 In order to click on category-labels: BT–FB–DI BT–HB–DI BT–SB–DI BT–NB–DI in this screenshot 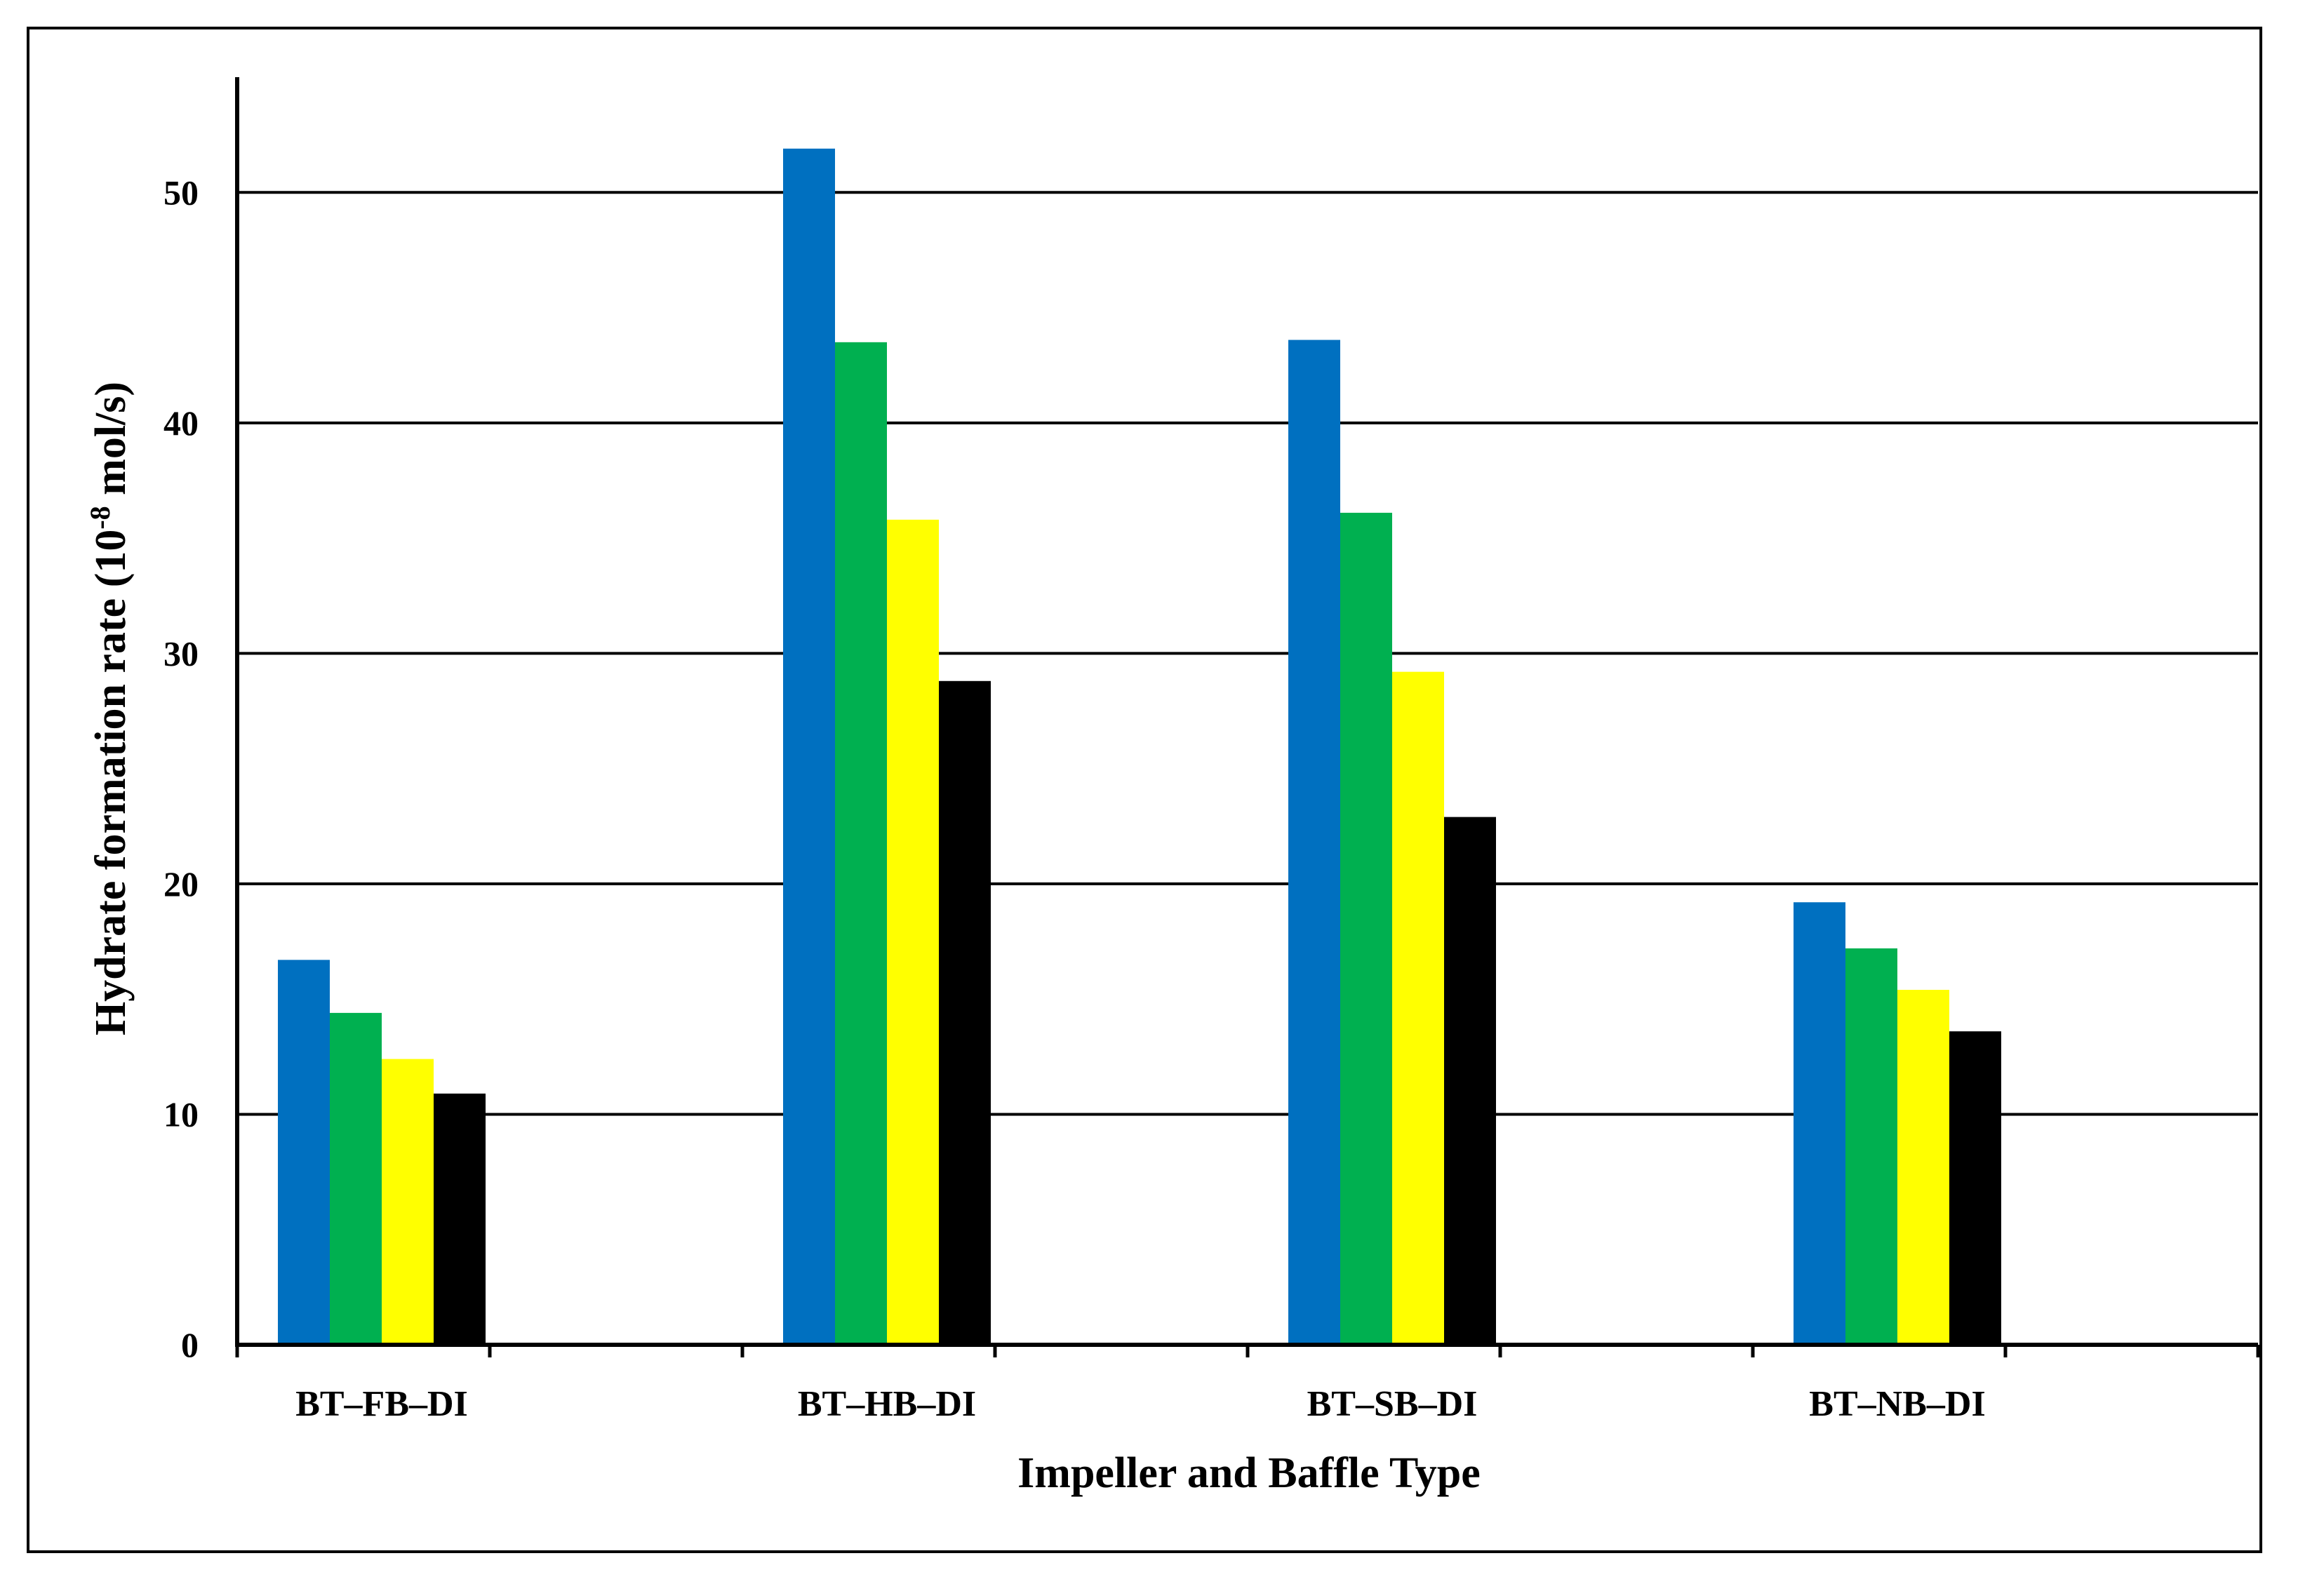, I will do `click(1140, 1404)`.